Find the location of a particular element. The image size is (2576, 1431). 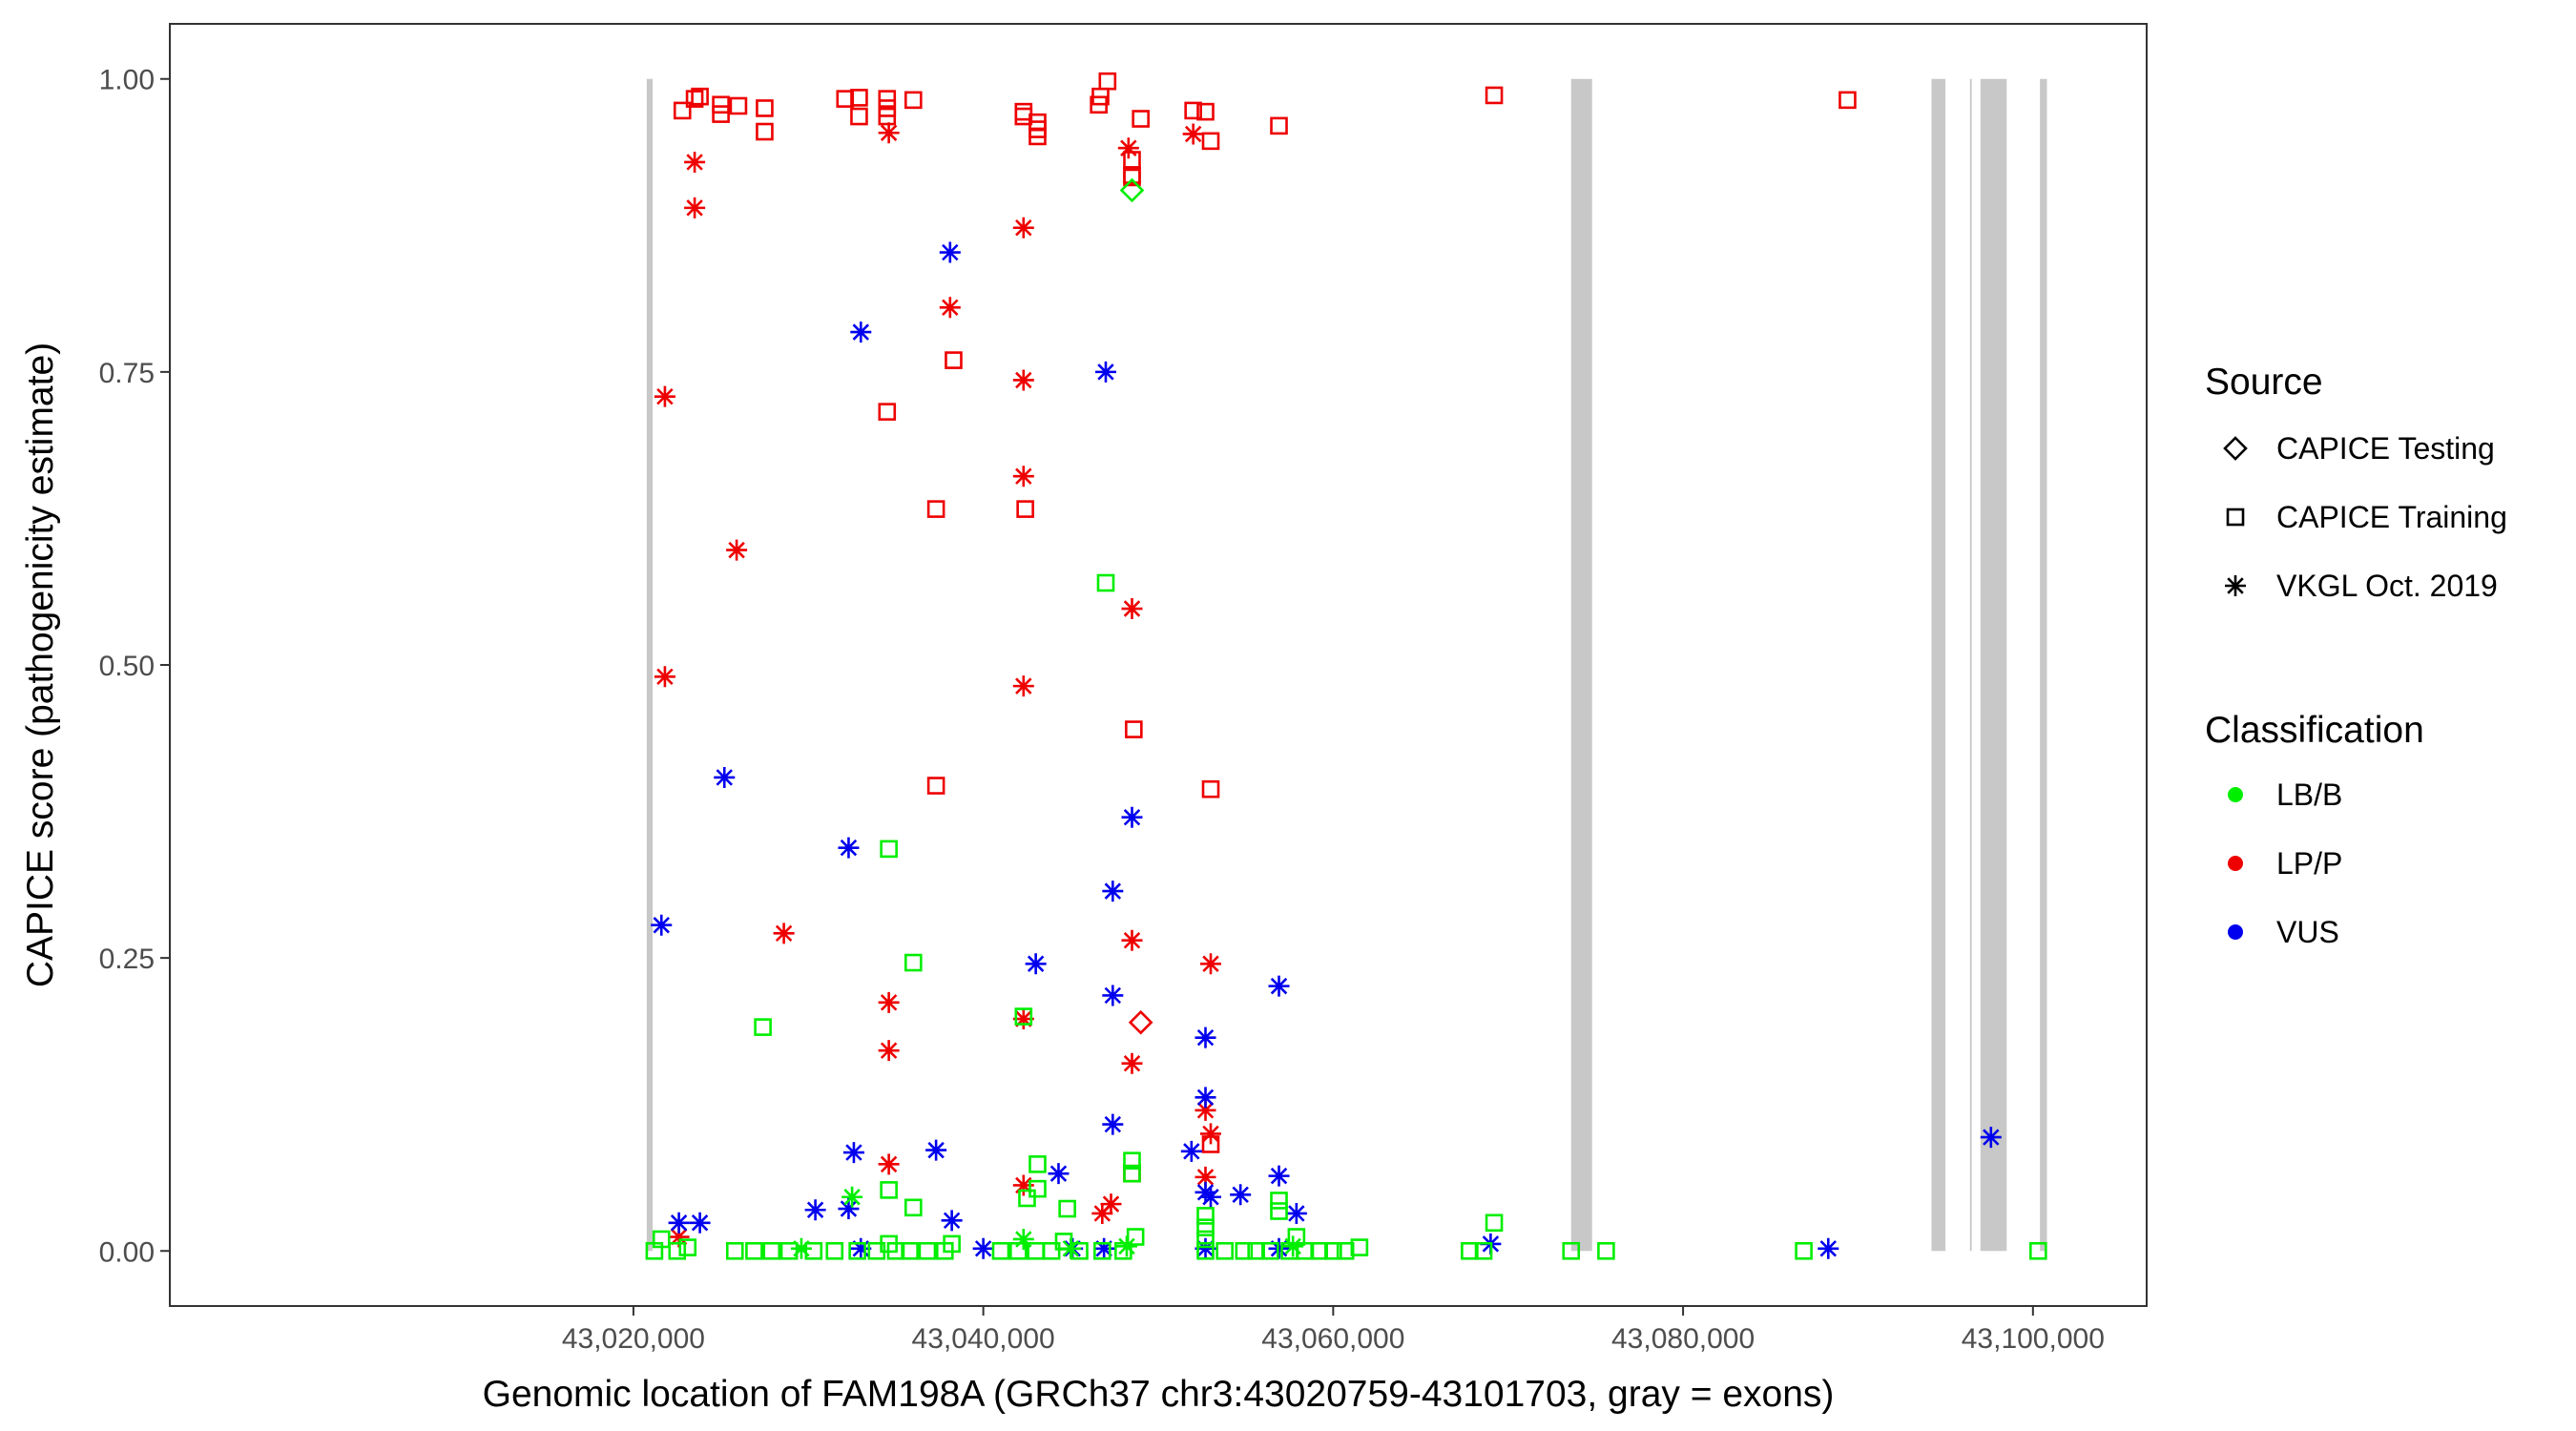

y-tick-label: 1.00 is located at coordinates (127, 80).